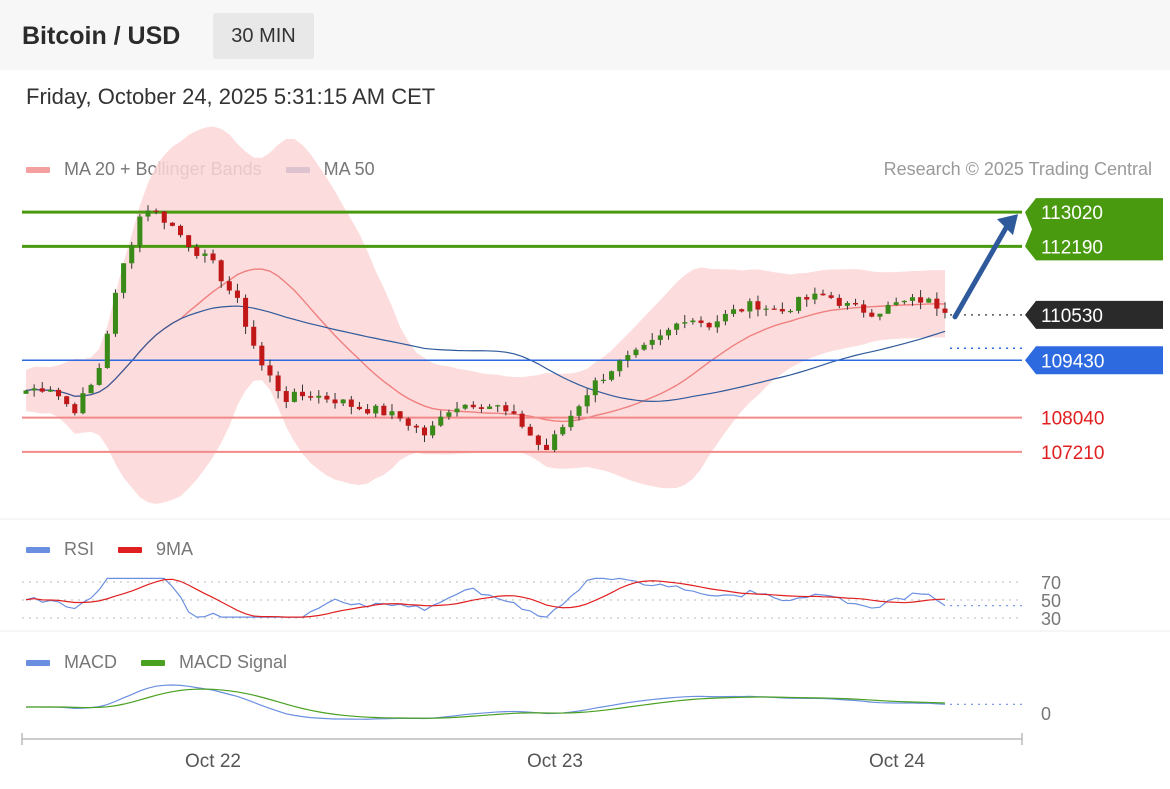 The image size is (1170, 789). What do you see at coordinates (233, 662) in the screenshot?
I see `legend-label: MACD Signal` at bounding box center [233, 662].